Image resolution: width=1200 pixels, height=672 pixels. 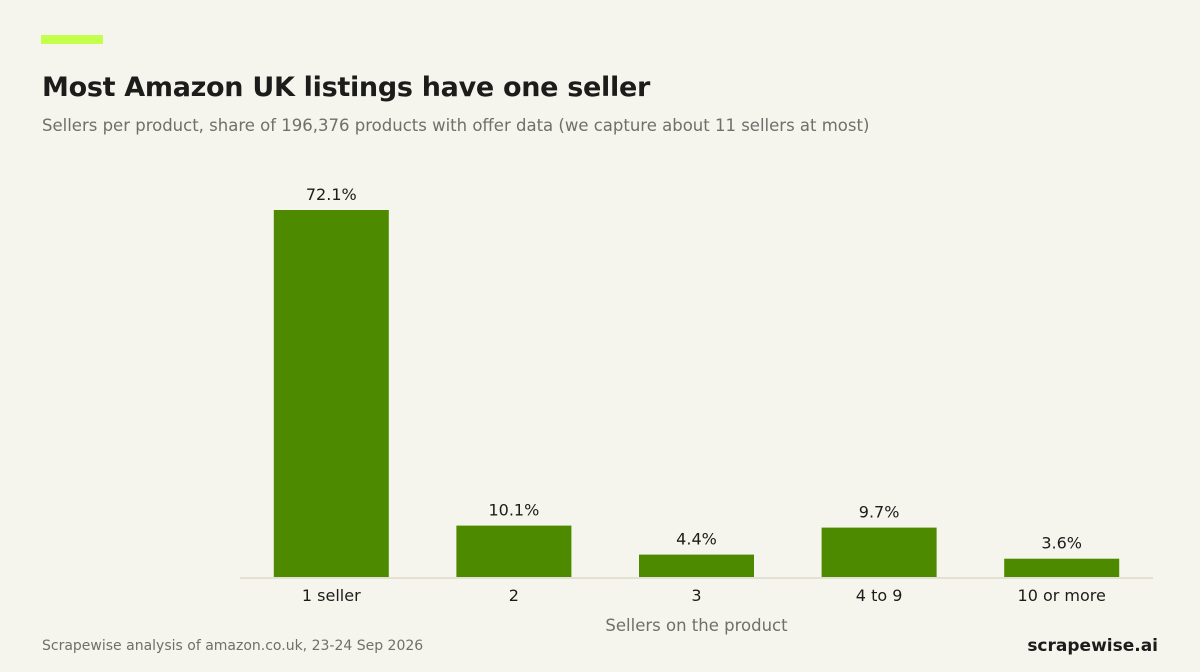 What do you see at coordinates (879, 595) in the screenshot?
I see `x-tick-label: 4 to 9` at bounding box center [879, 595].